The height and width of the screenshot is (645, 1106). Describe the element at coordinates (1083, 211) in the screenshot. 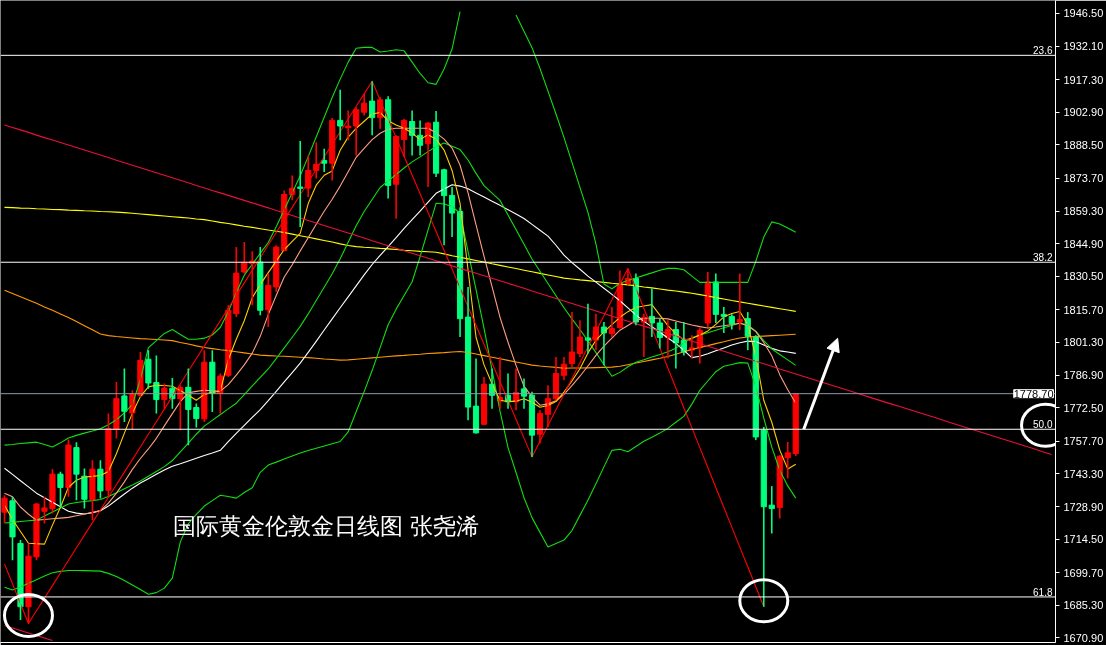

I see `y-tick-label: 1859.30` at that location.